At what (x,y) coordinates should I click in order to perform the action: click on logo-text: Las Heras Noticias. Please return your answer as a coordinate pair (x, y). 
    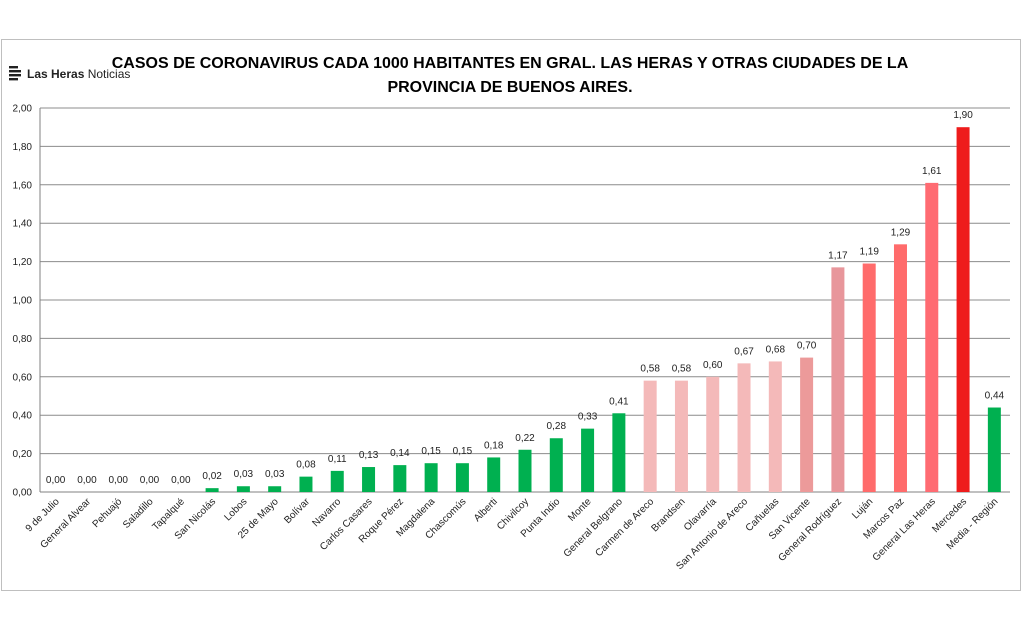
    Looking at the image, I should click on (78, 74).